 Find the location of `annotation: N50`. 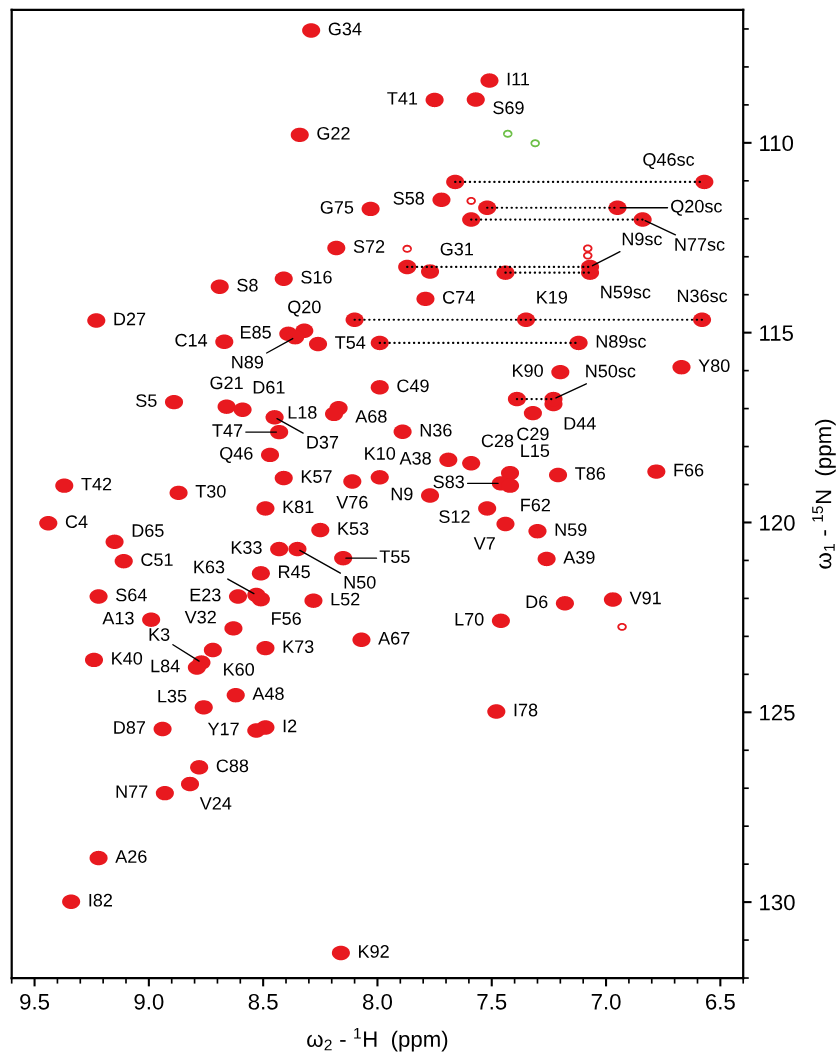

annotation: N50 is located at coordinates (360, 582).